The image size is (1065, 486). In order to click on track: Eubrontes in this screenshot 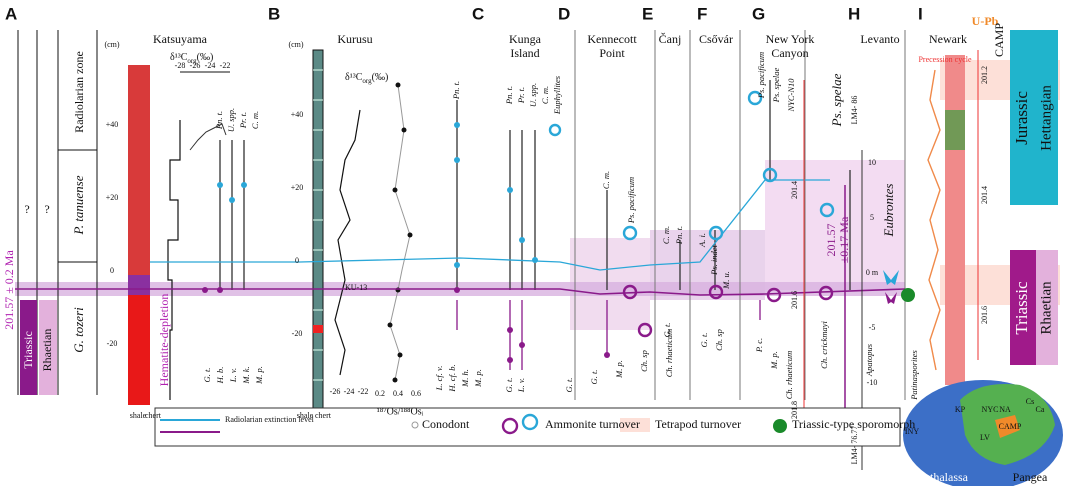, I will do `click(888, 211)`.